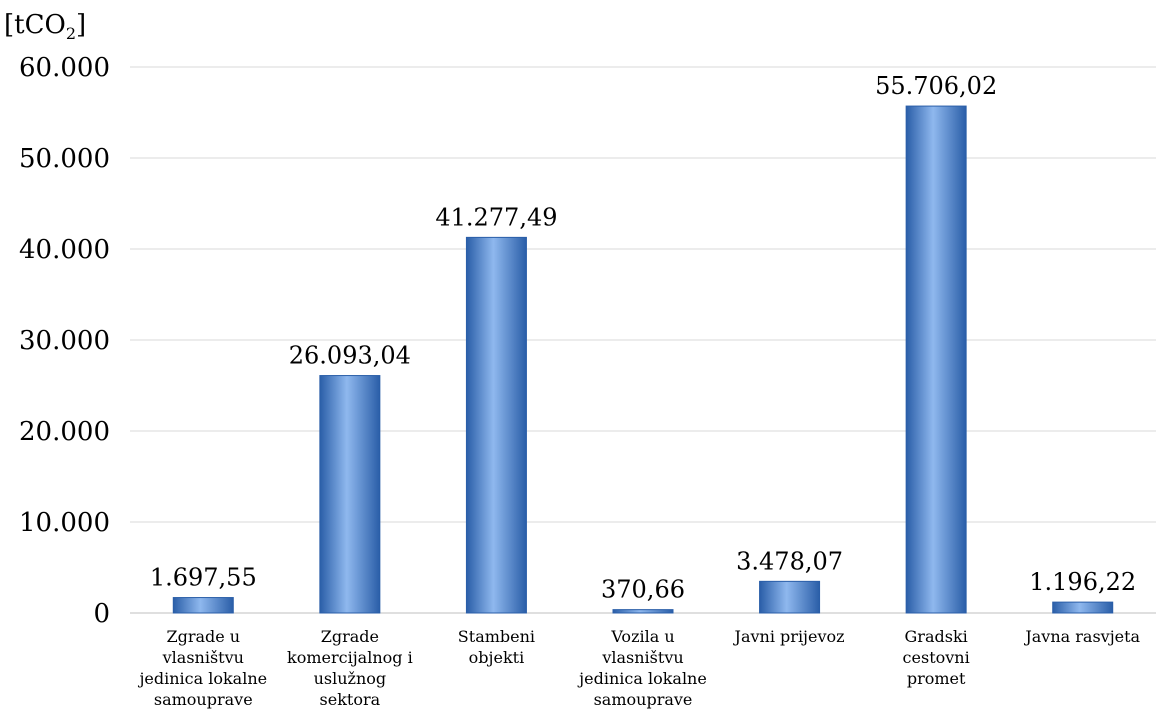 Image resolution: width=1156 pixels, height=728 pixels. I want to click on data-label: 370,66, so click(643, 590).